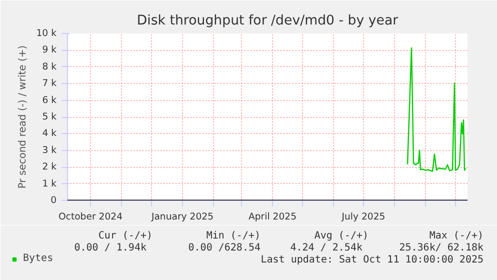 The height and width of the screenshot is (280, 497). Describe the element at coordinates (50, 84) in the screenshot. I see `y-tick-label: 7 k` at that location.